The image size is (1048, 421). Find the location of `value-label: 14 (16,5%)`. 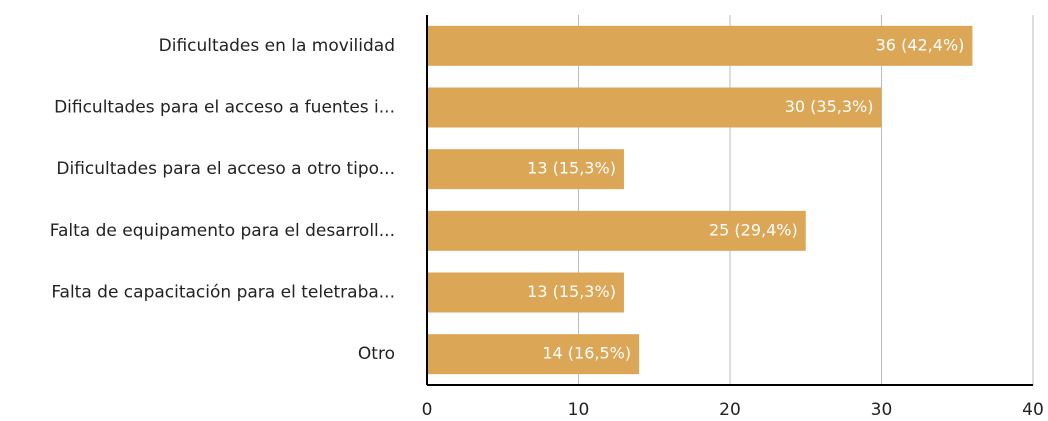

value-label: 14 (16,5%) is located at coordinates (586, 353).